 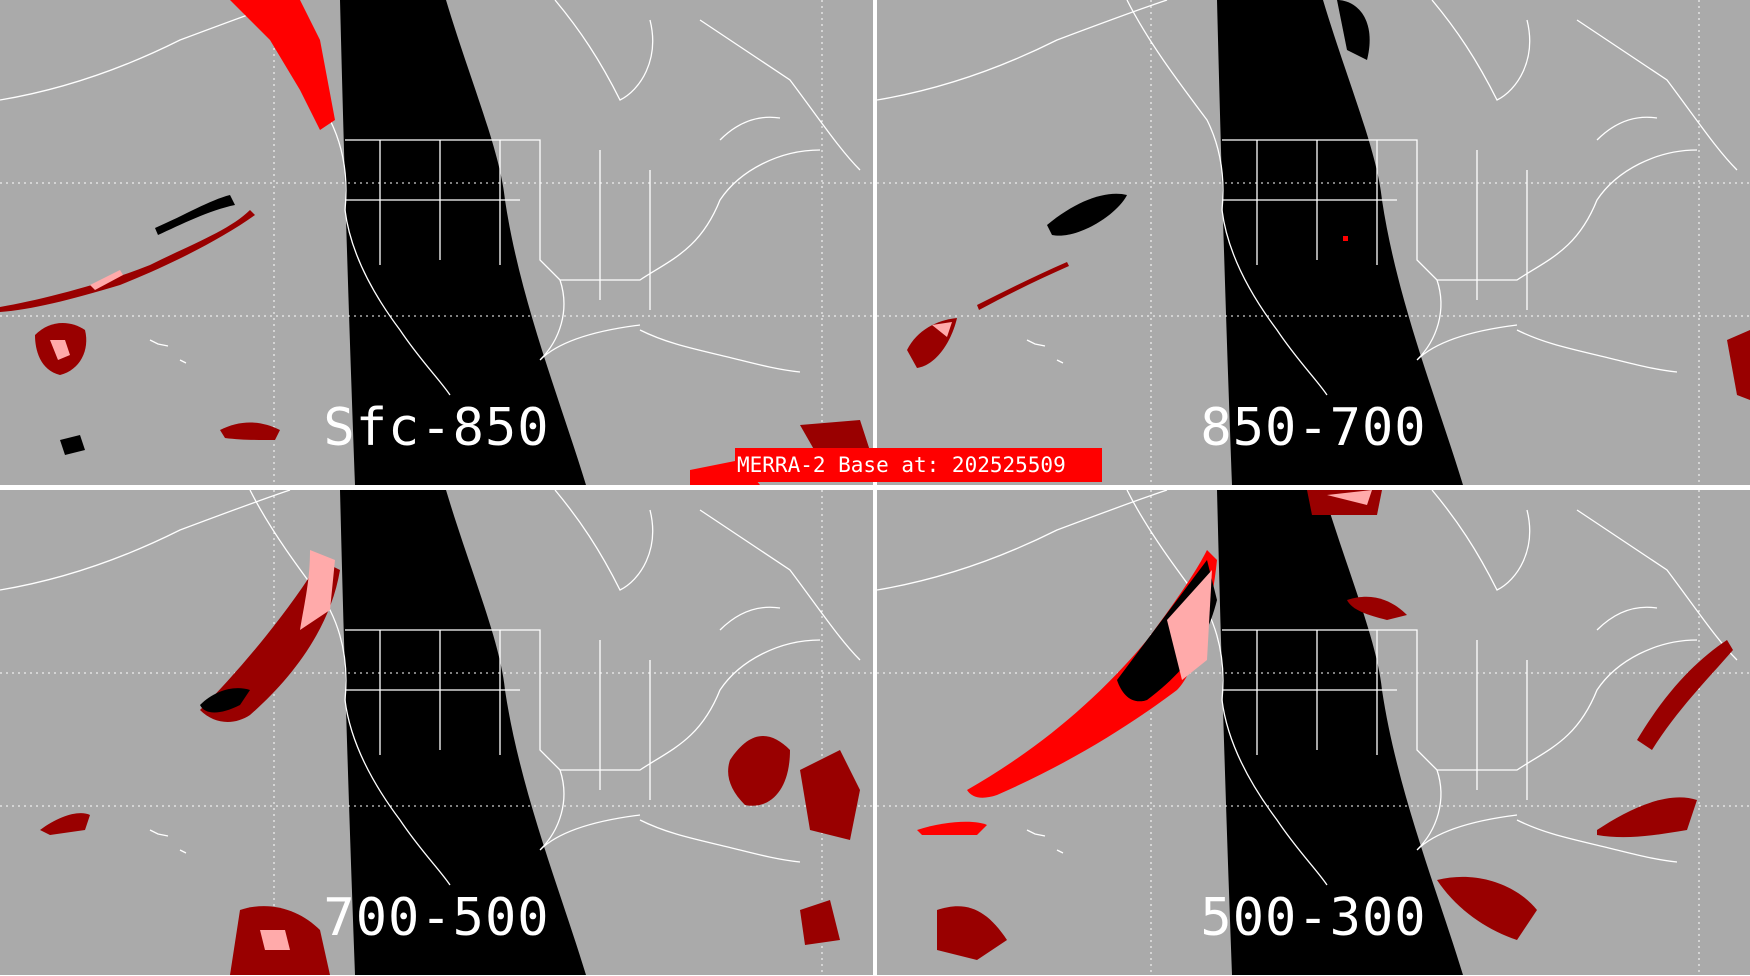 I want to click on panel-label: 700-500, so click(x=436, y=918).